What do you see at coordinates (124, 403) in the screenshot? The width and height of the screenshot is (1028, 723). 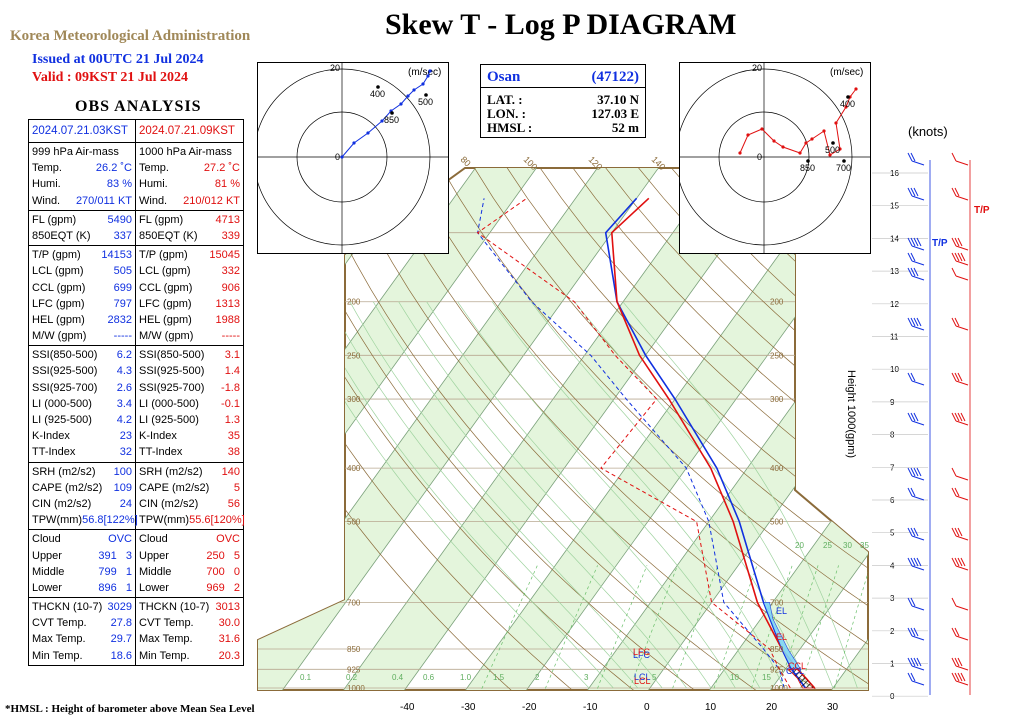 I see `li1-value: 3.4` at bounding box center [124, 403].